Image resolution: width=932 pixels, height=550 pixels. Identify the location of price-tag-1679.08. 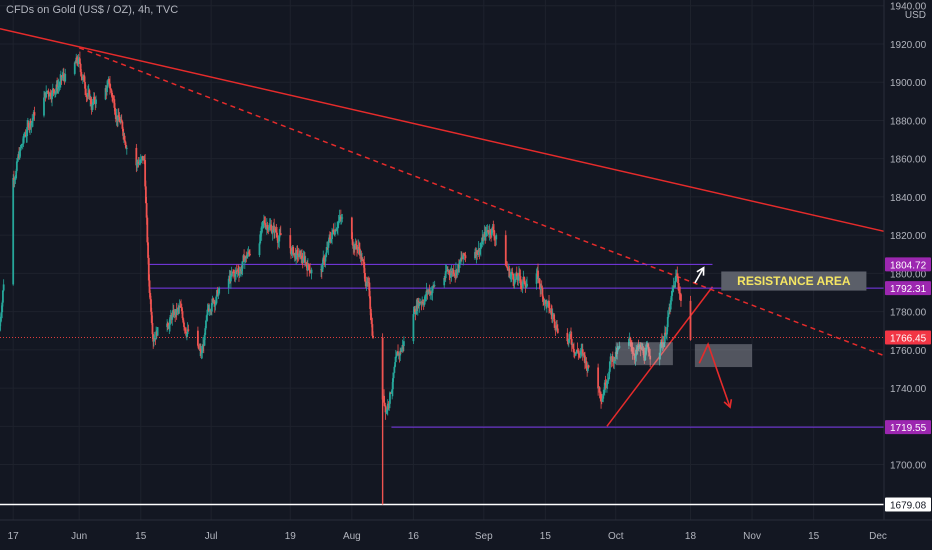
(908, 504).